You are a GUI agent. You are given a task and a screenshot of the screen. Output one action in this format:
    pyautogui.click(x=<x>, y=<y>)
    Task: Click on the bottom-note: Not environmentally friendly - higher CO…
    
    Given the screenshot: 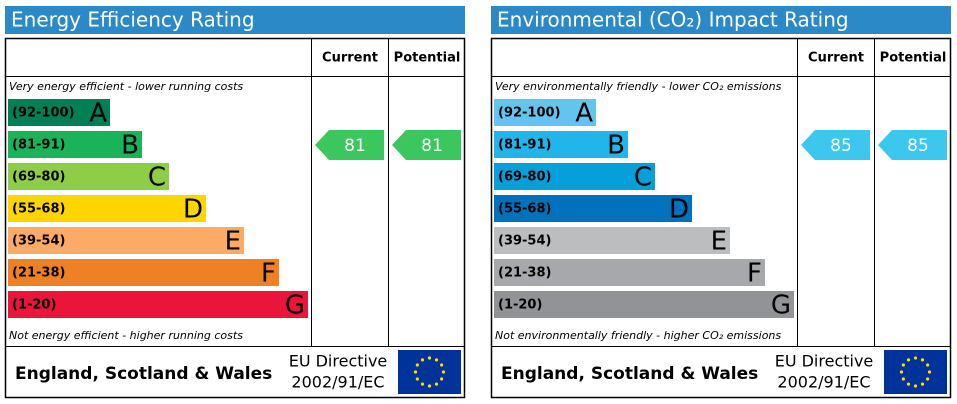 What is the action you would take?
    pyautogui.click(x=638, y=335)
    